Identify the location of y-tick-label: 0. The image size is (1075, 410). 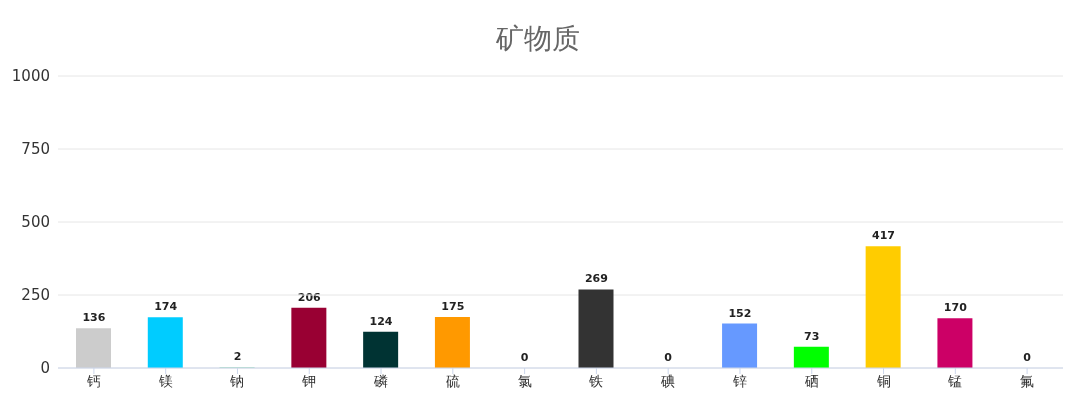
(45, 368).